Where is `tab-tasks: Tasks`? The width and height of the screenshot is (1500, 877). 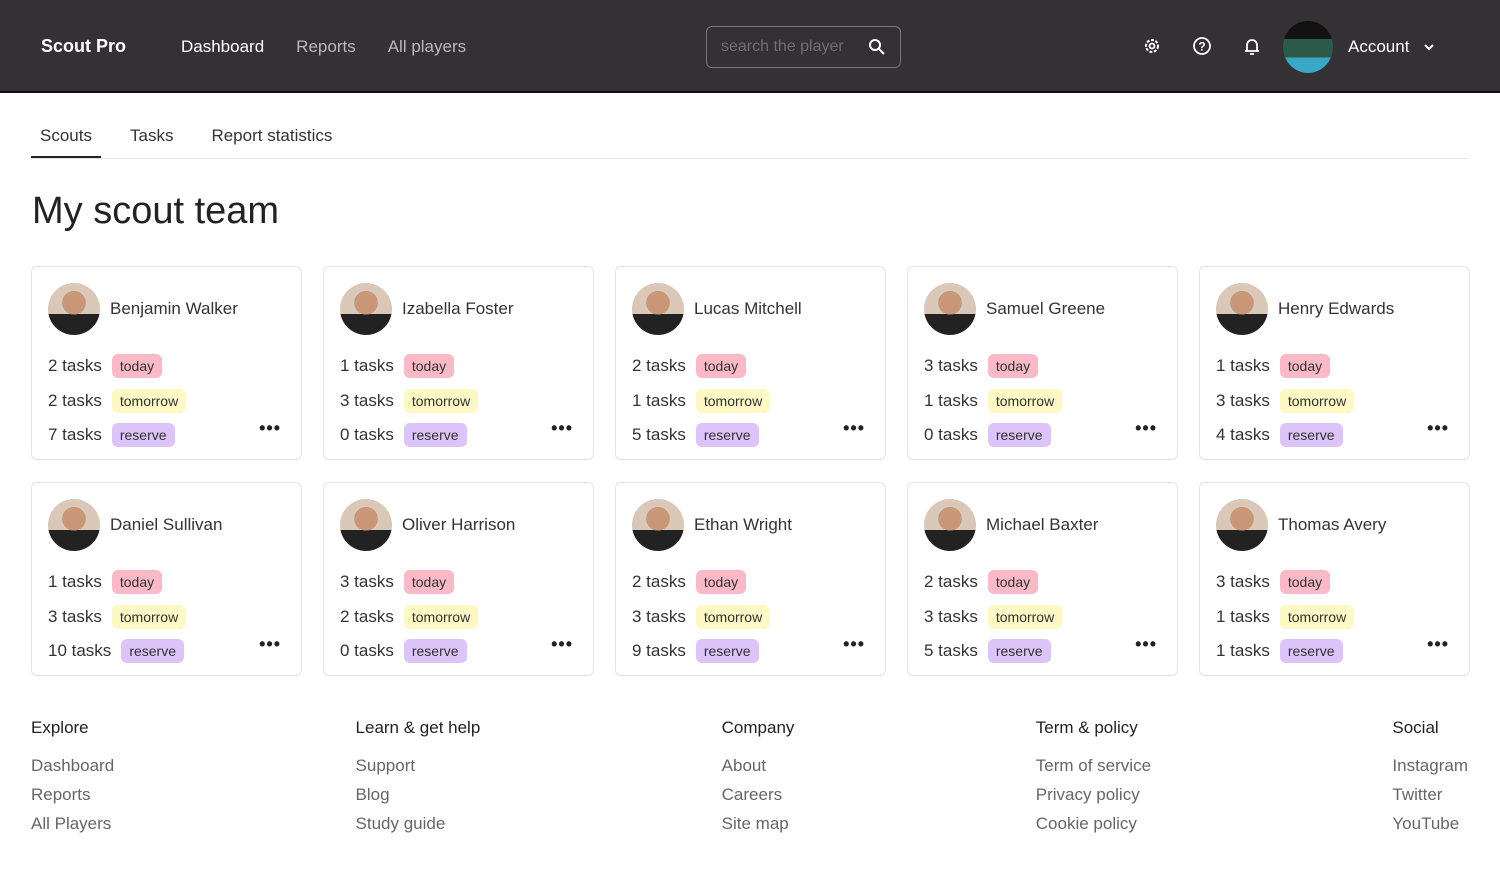
tab-tasks: Tasks is located at coordinates (151, 135).